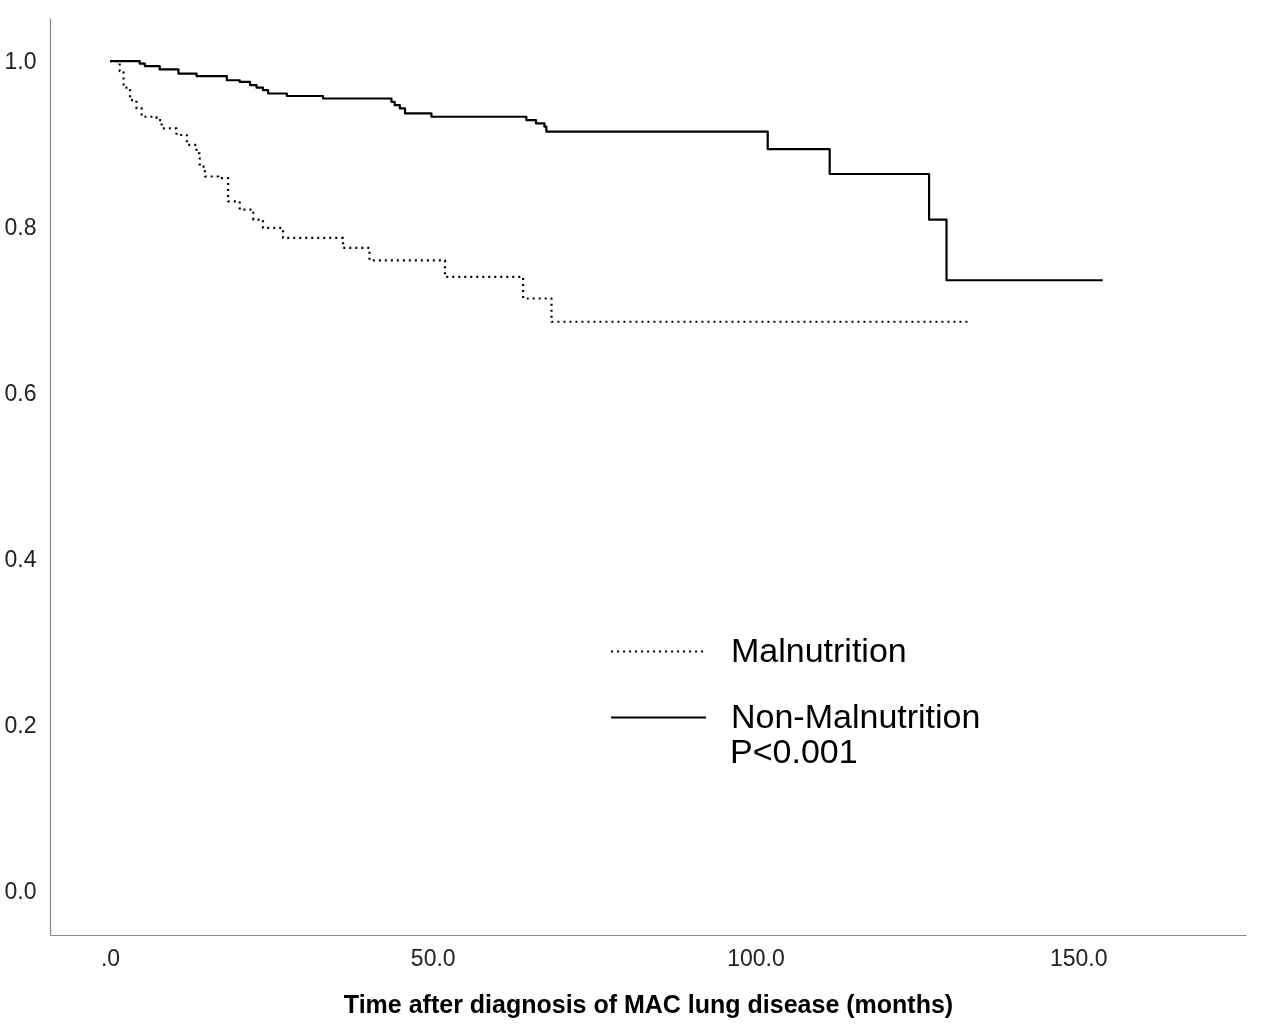 This screenshot has height=1029, width=1281. I want to click on x-tick-label: 100.0, so click(756, 957).